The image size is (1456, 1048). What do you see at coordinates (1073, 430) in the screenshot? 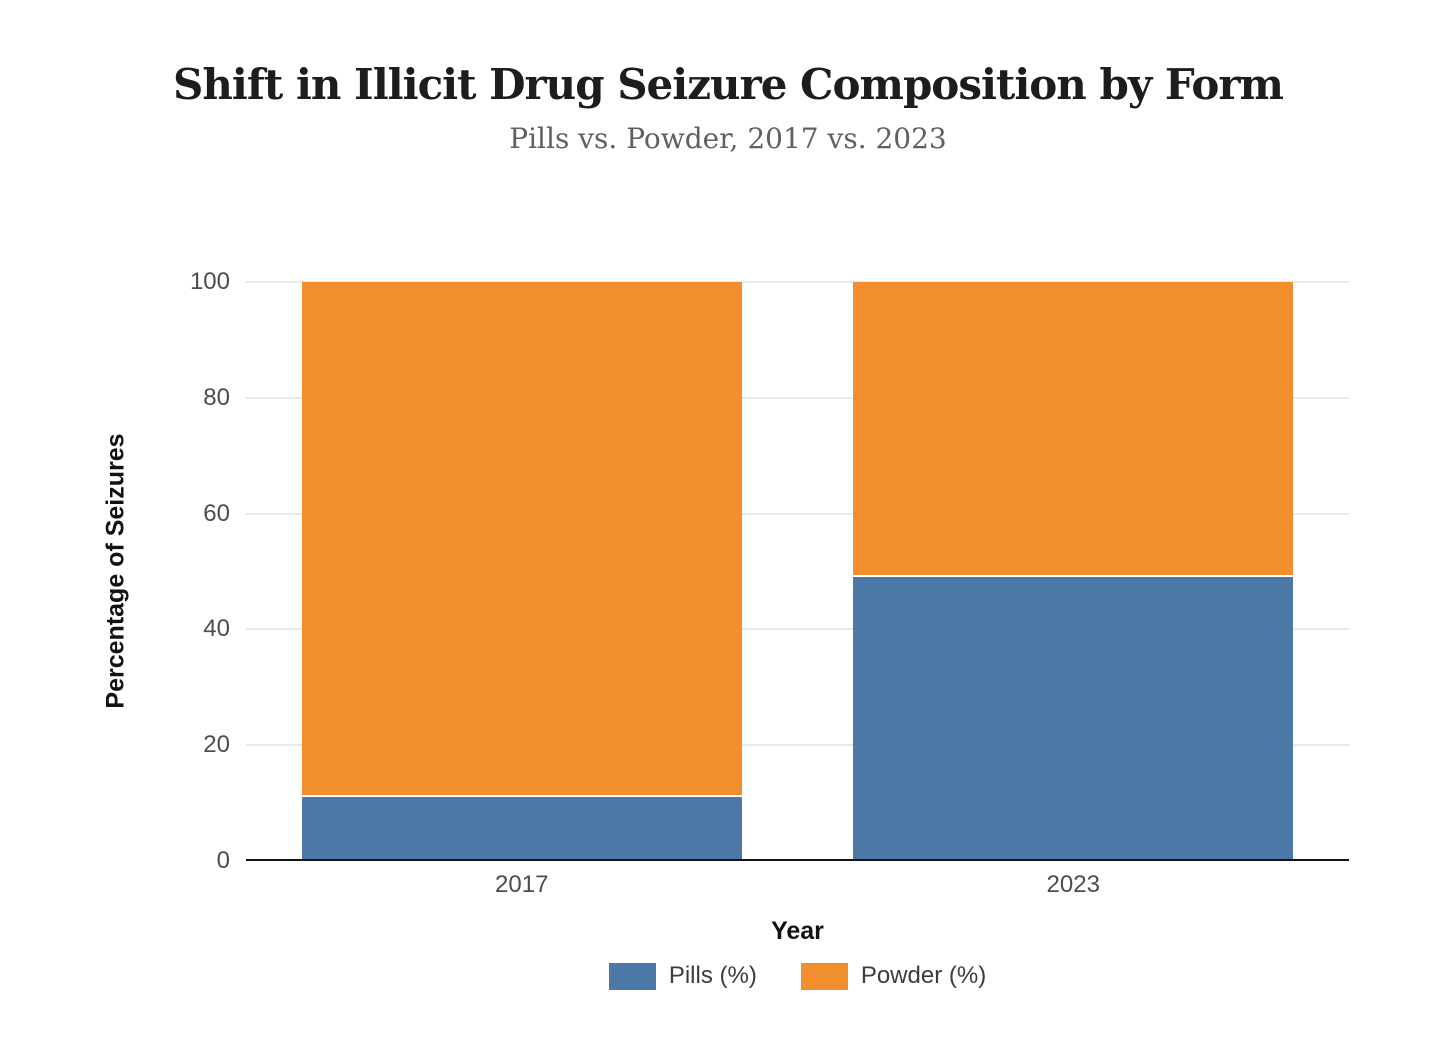
I see `bar-segment-2023-powder` at bounding box center [1073, 430].